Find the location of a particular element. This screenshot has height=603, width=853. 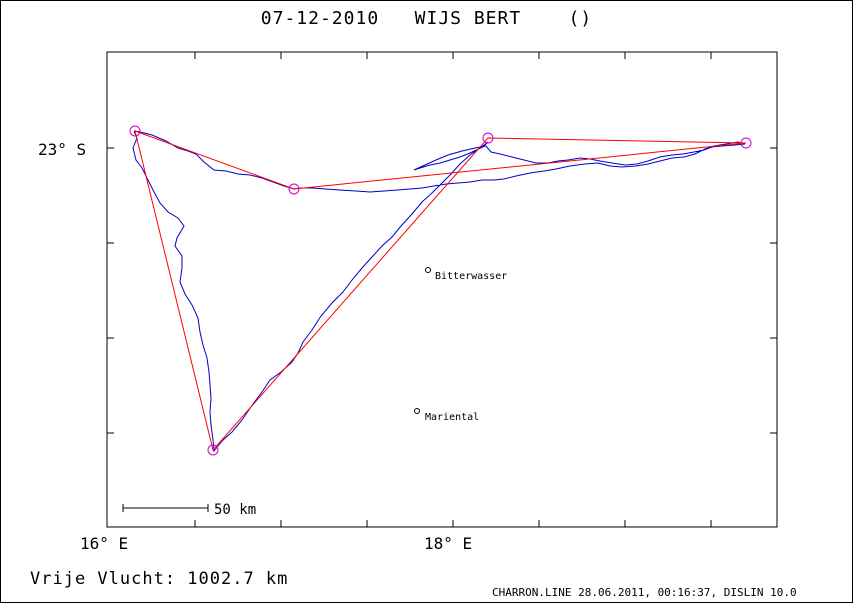

scale-label: 50 km is located at coordinates (235, 510).